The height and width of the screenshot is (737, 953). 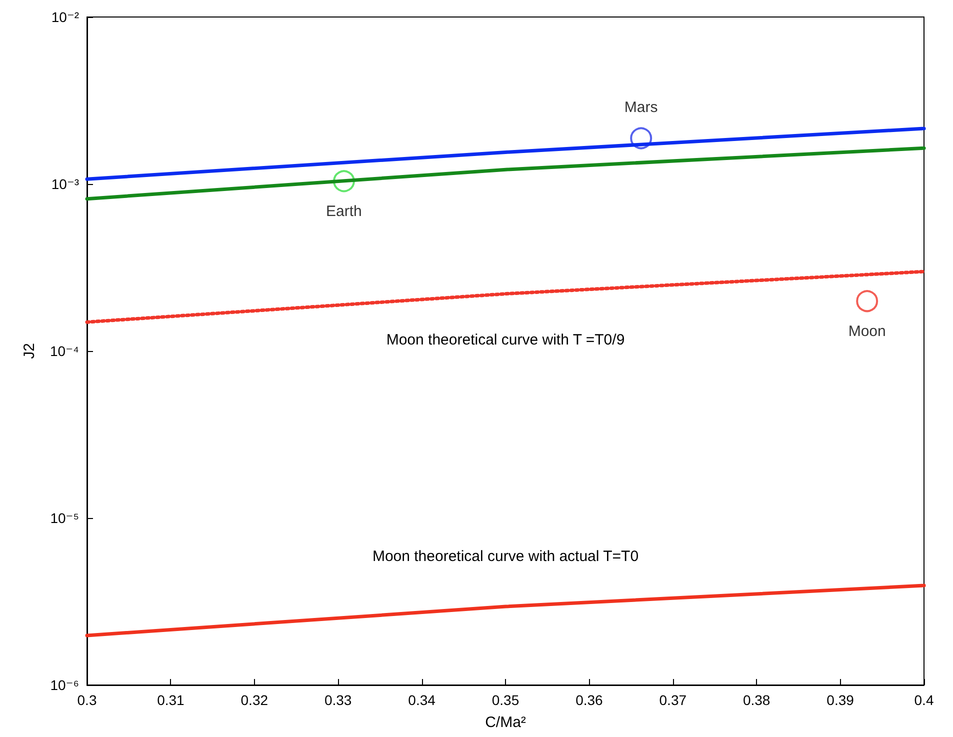 What do you see at coordinates (756, 700) in the screenshot?
I see `x-tick-label: 0.38` at bounding box center [756, 700].